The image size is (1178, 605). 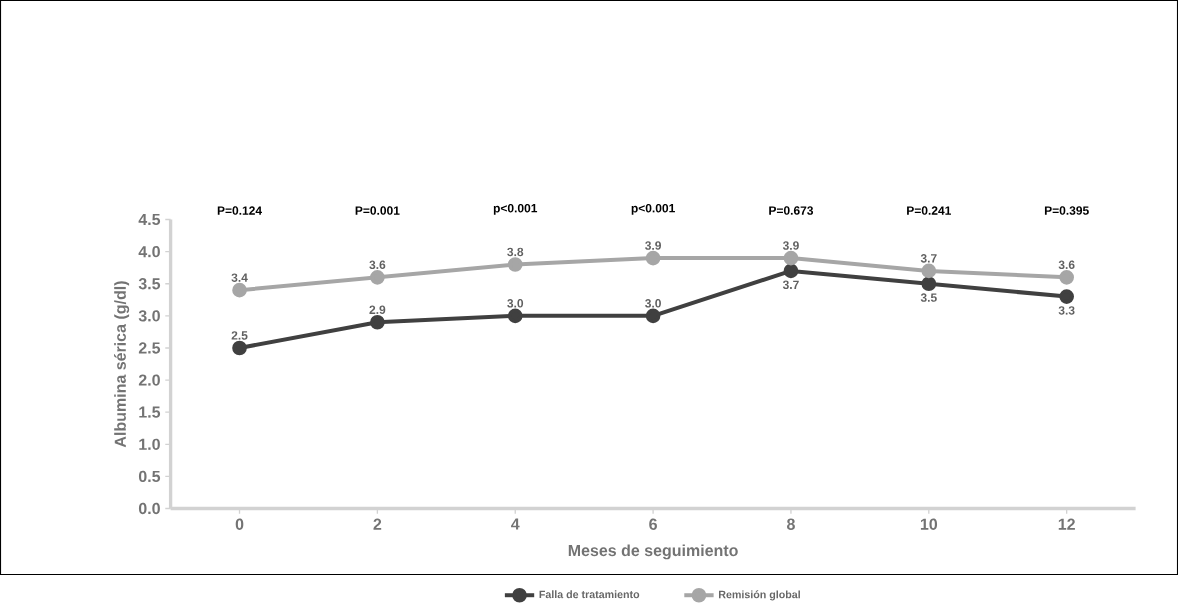 I want to click on data-label: 3.4, so click(x=239, y=277).